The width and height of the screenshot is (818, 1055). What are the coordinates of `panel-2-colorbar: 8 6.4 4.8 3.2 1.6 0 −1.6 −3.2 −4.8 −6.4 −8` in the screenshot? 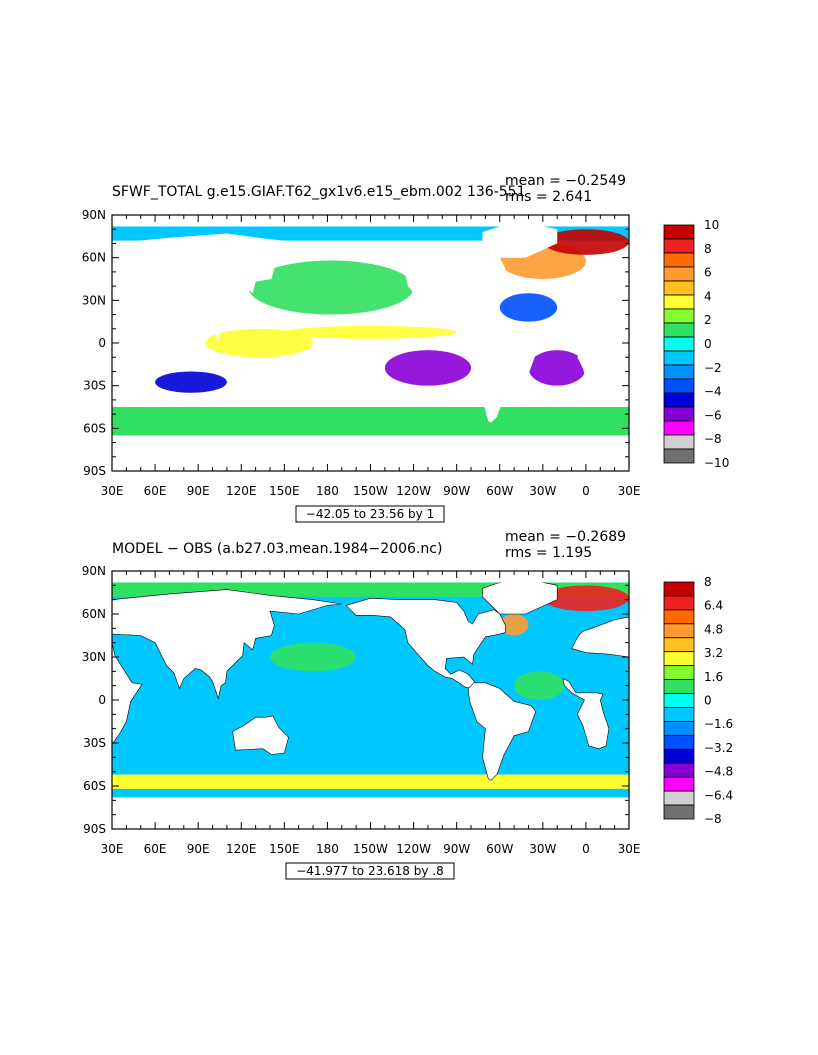 It's located at (698, 700).